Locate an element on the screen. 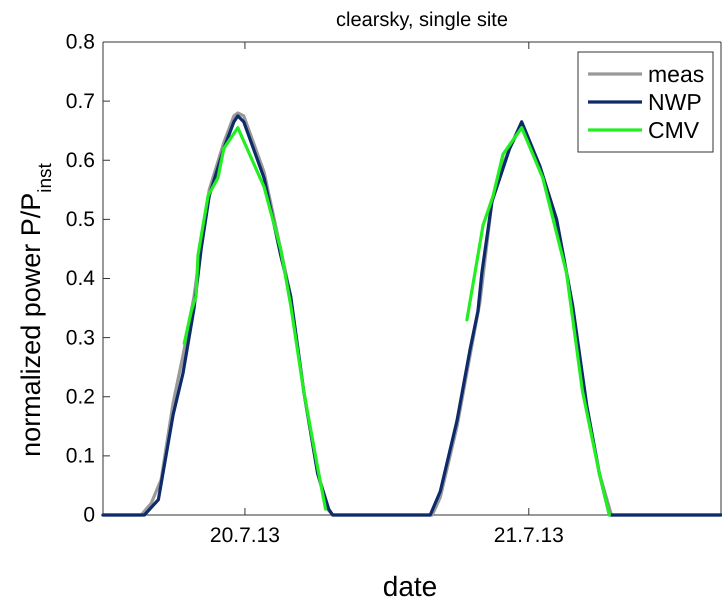  y-tick-label: 0.3 is located at coordinates (80, 338).